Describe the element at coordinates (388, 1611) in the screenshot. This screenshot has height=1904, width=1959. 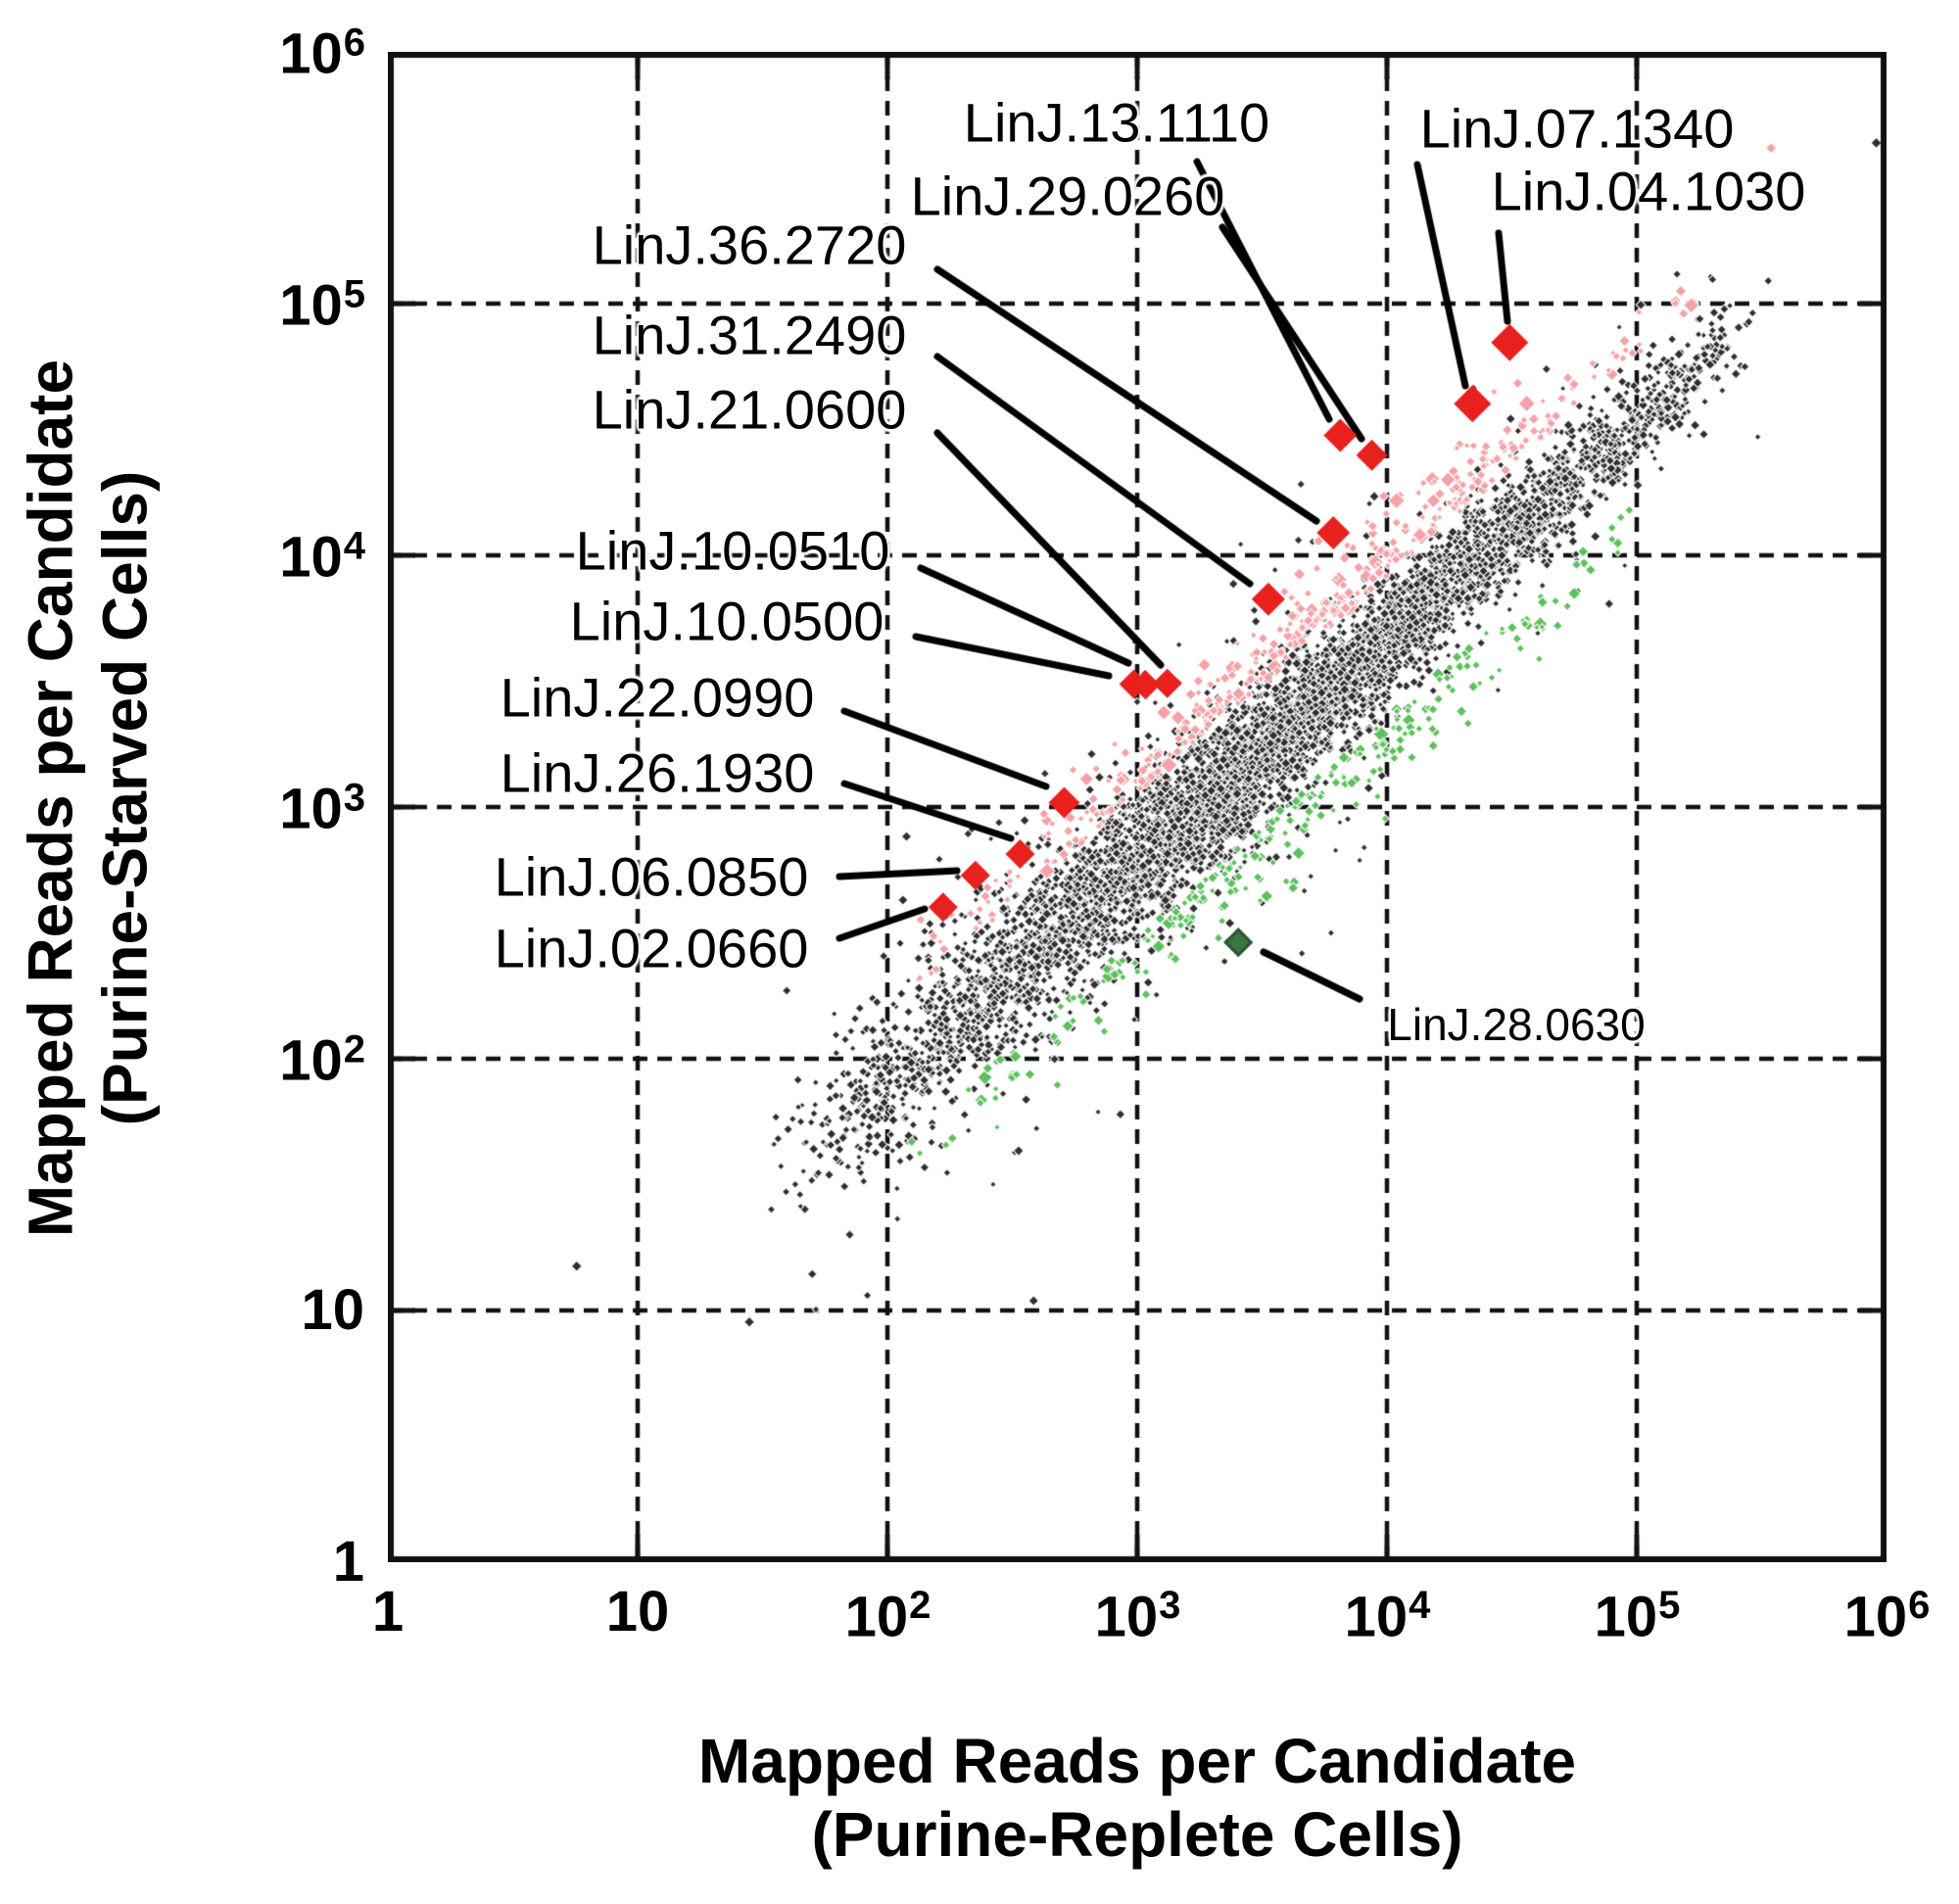
I see `x-tick-label: 1` at that location.